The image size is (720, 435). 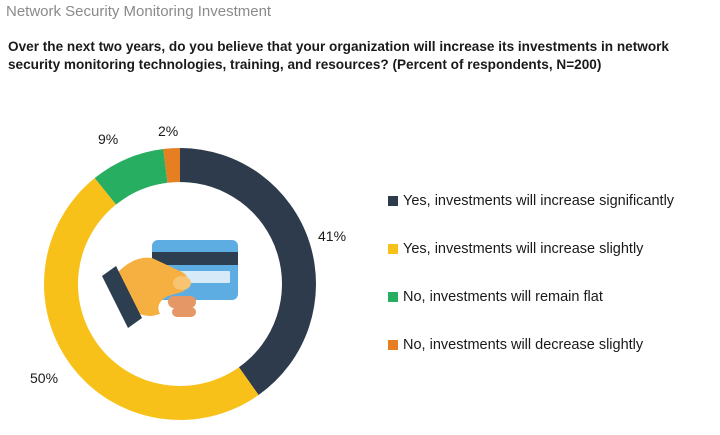 What do you see at coordinates (503, 297) in the screenshot?
I see `legend-label: No, investments will remain flat` at bounding box center [503, 297].